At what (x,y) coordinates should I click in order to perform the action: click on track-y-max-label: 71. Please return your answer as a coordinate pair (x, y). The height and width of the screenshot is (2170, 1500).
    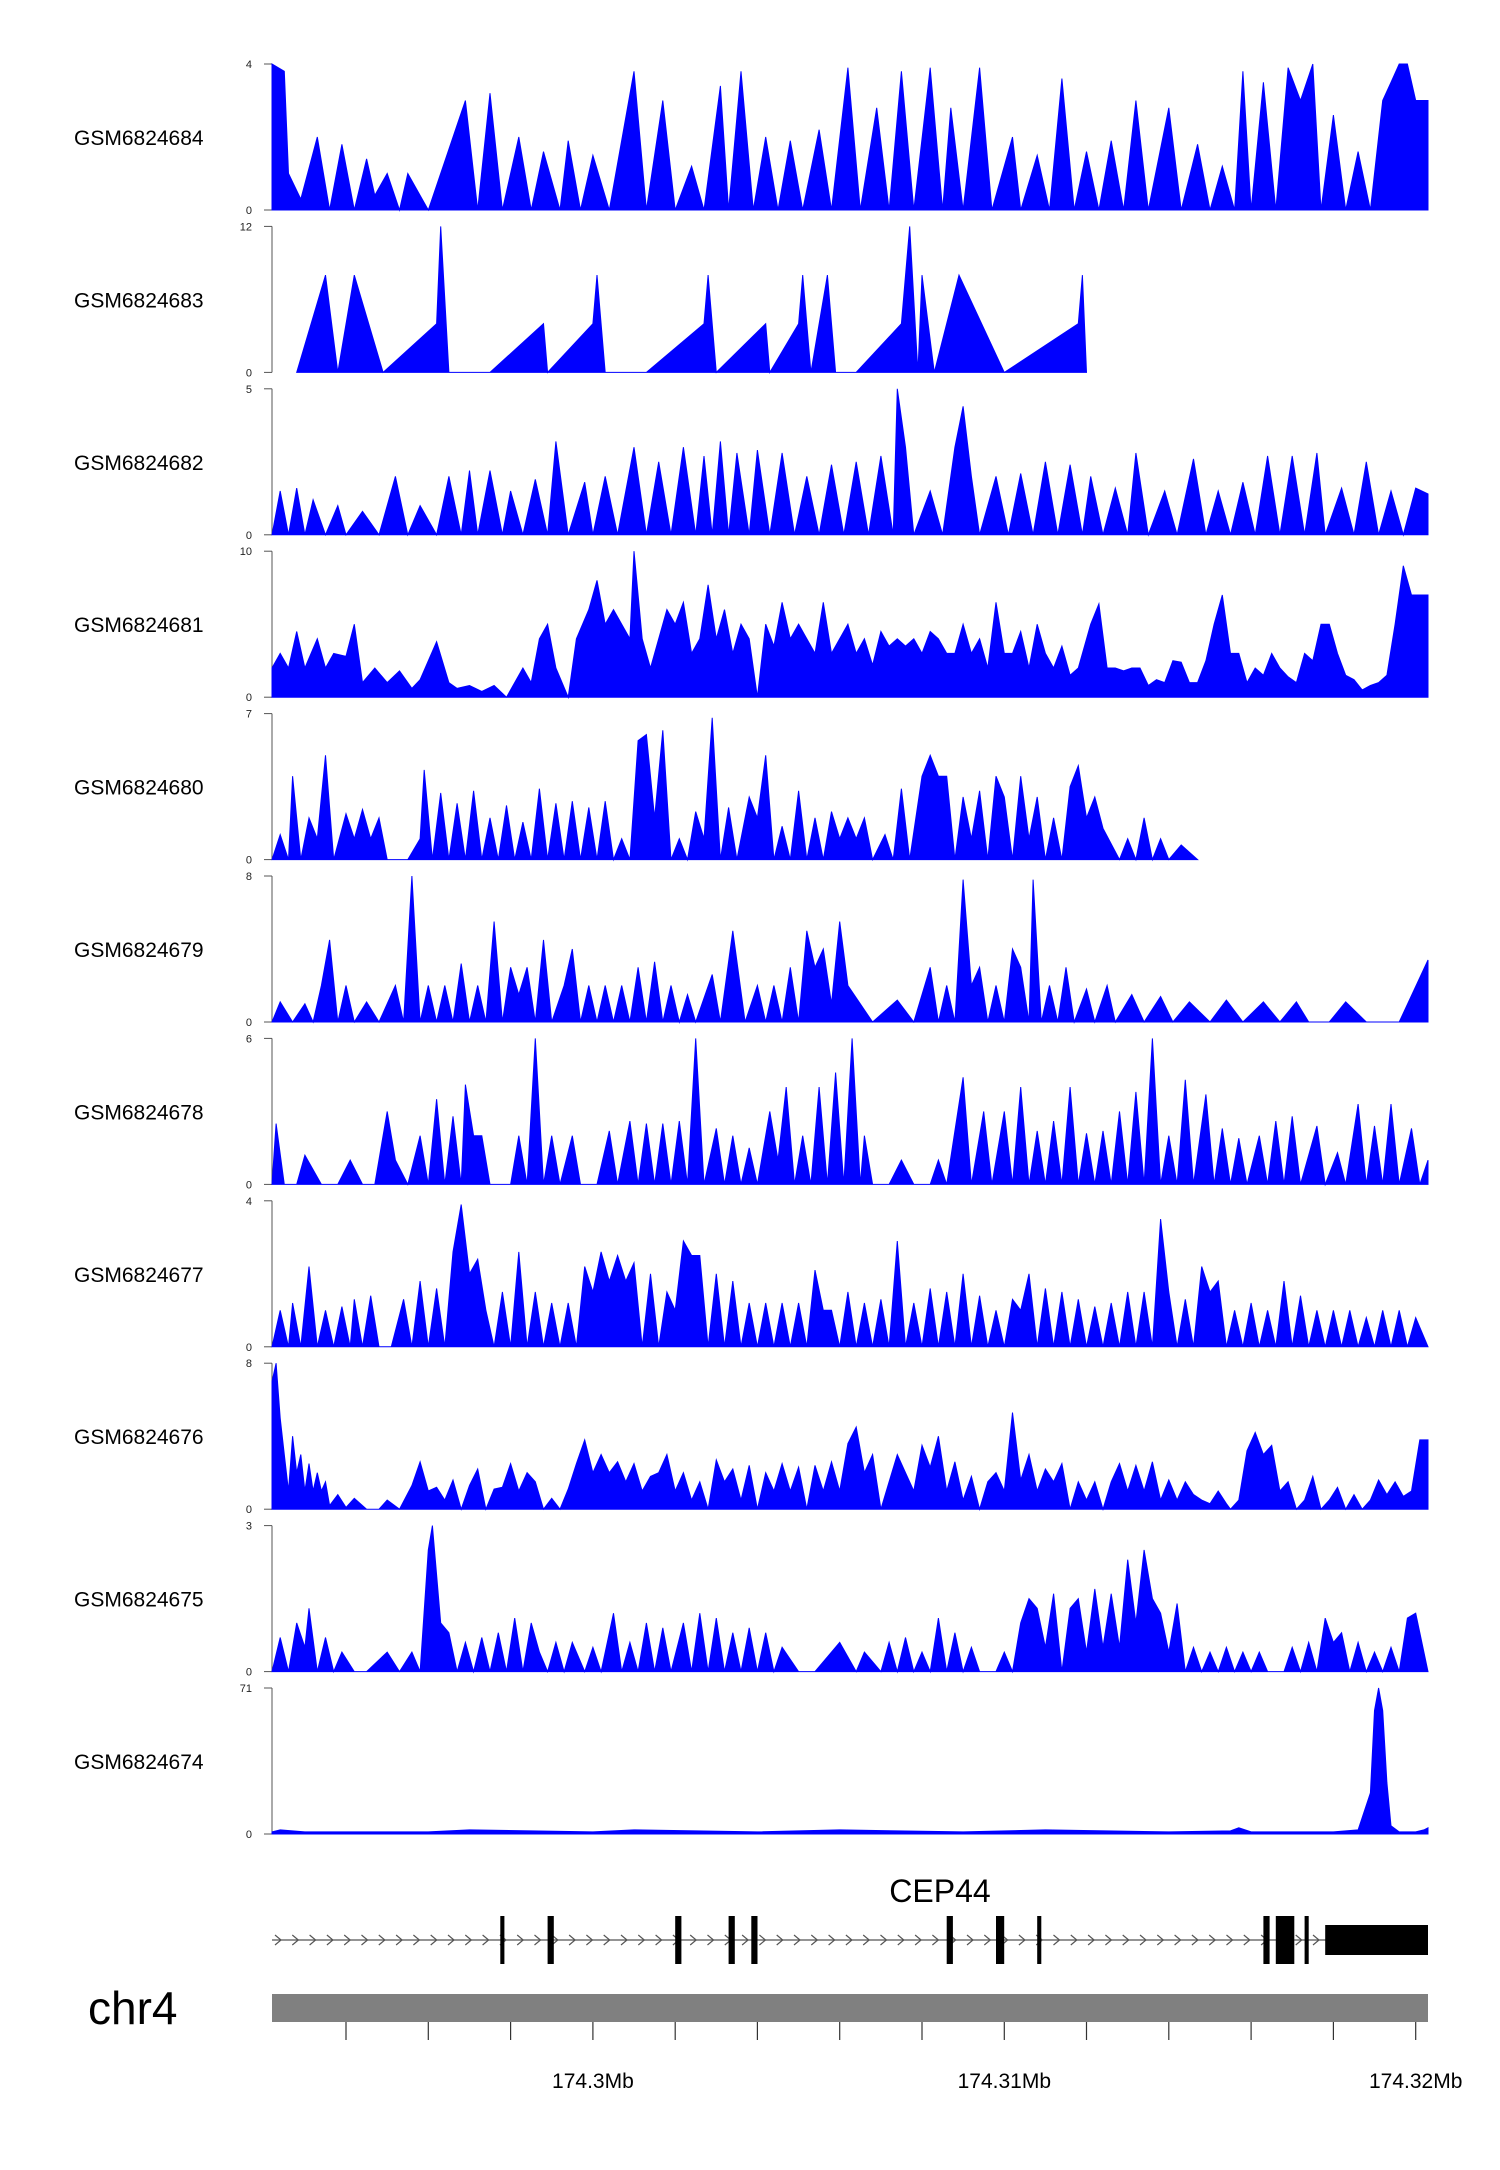
    Looking at the image, I should click on (246, 1689).